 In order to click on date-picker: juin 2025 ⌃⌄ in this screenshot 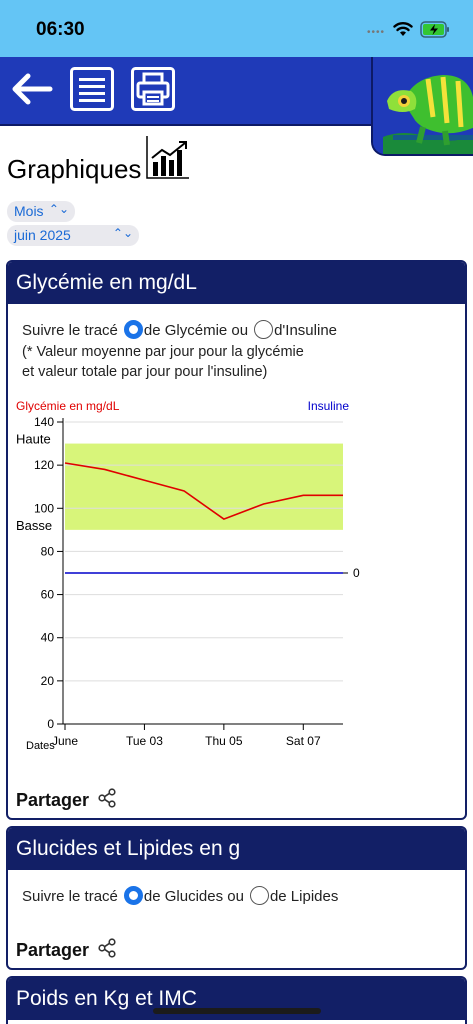, I will do `click(73, 235)`.